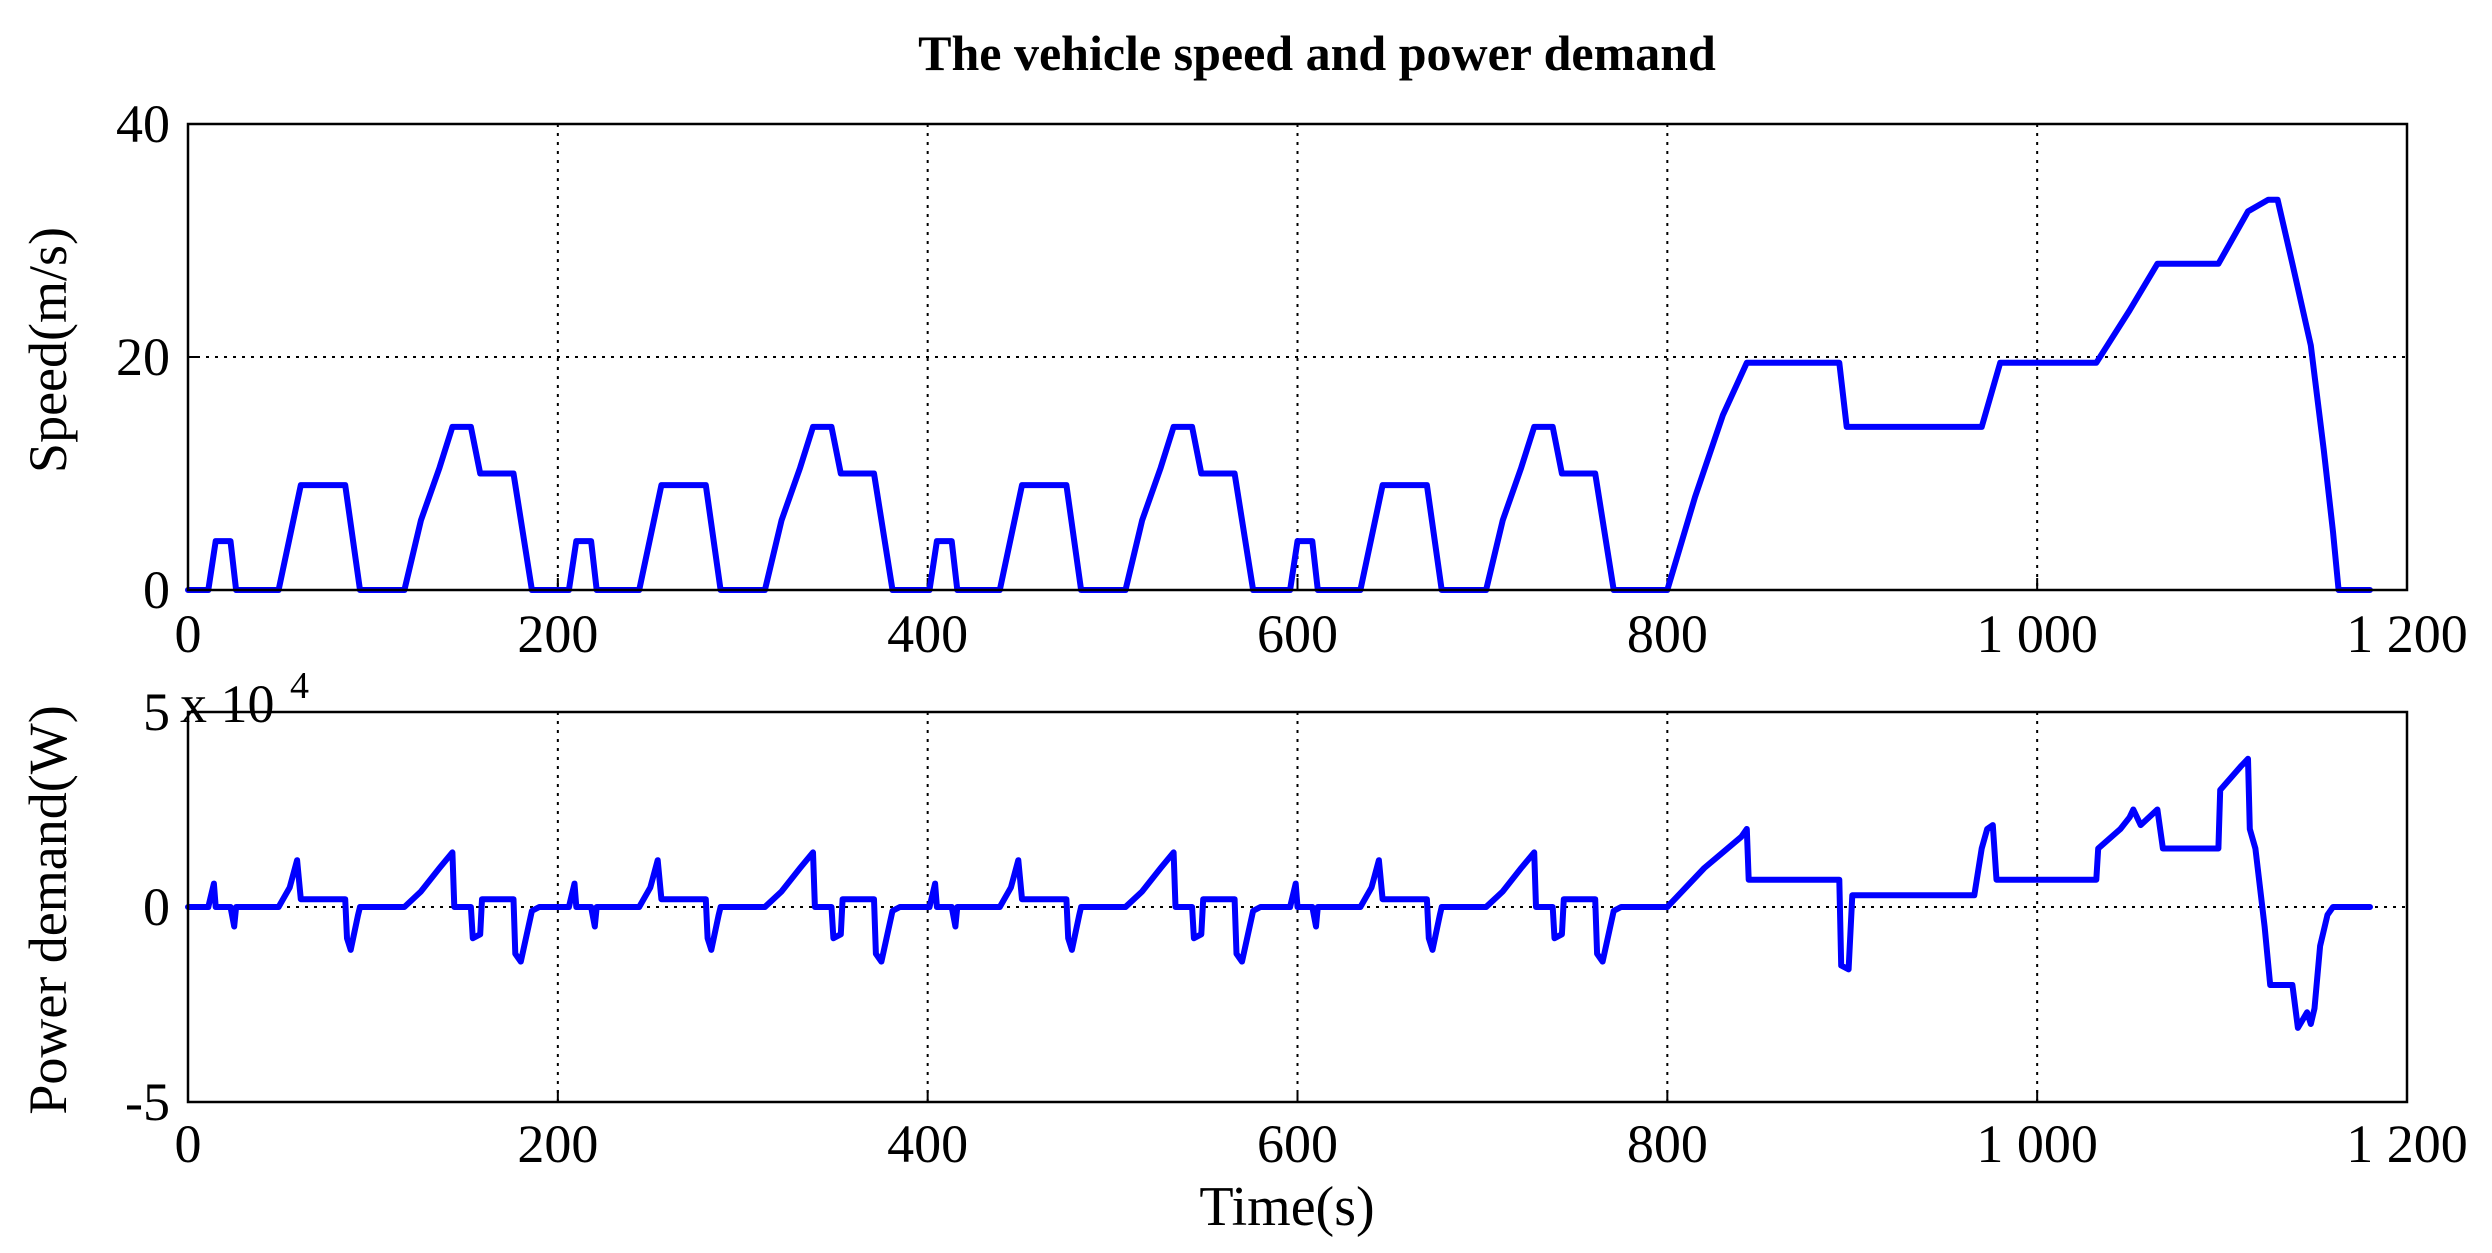  Describe the element at coordinates (143, 357) in the screenshot. I see `y-tick-label: 20` at that location.